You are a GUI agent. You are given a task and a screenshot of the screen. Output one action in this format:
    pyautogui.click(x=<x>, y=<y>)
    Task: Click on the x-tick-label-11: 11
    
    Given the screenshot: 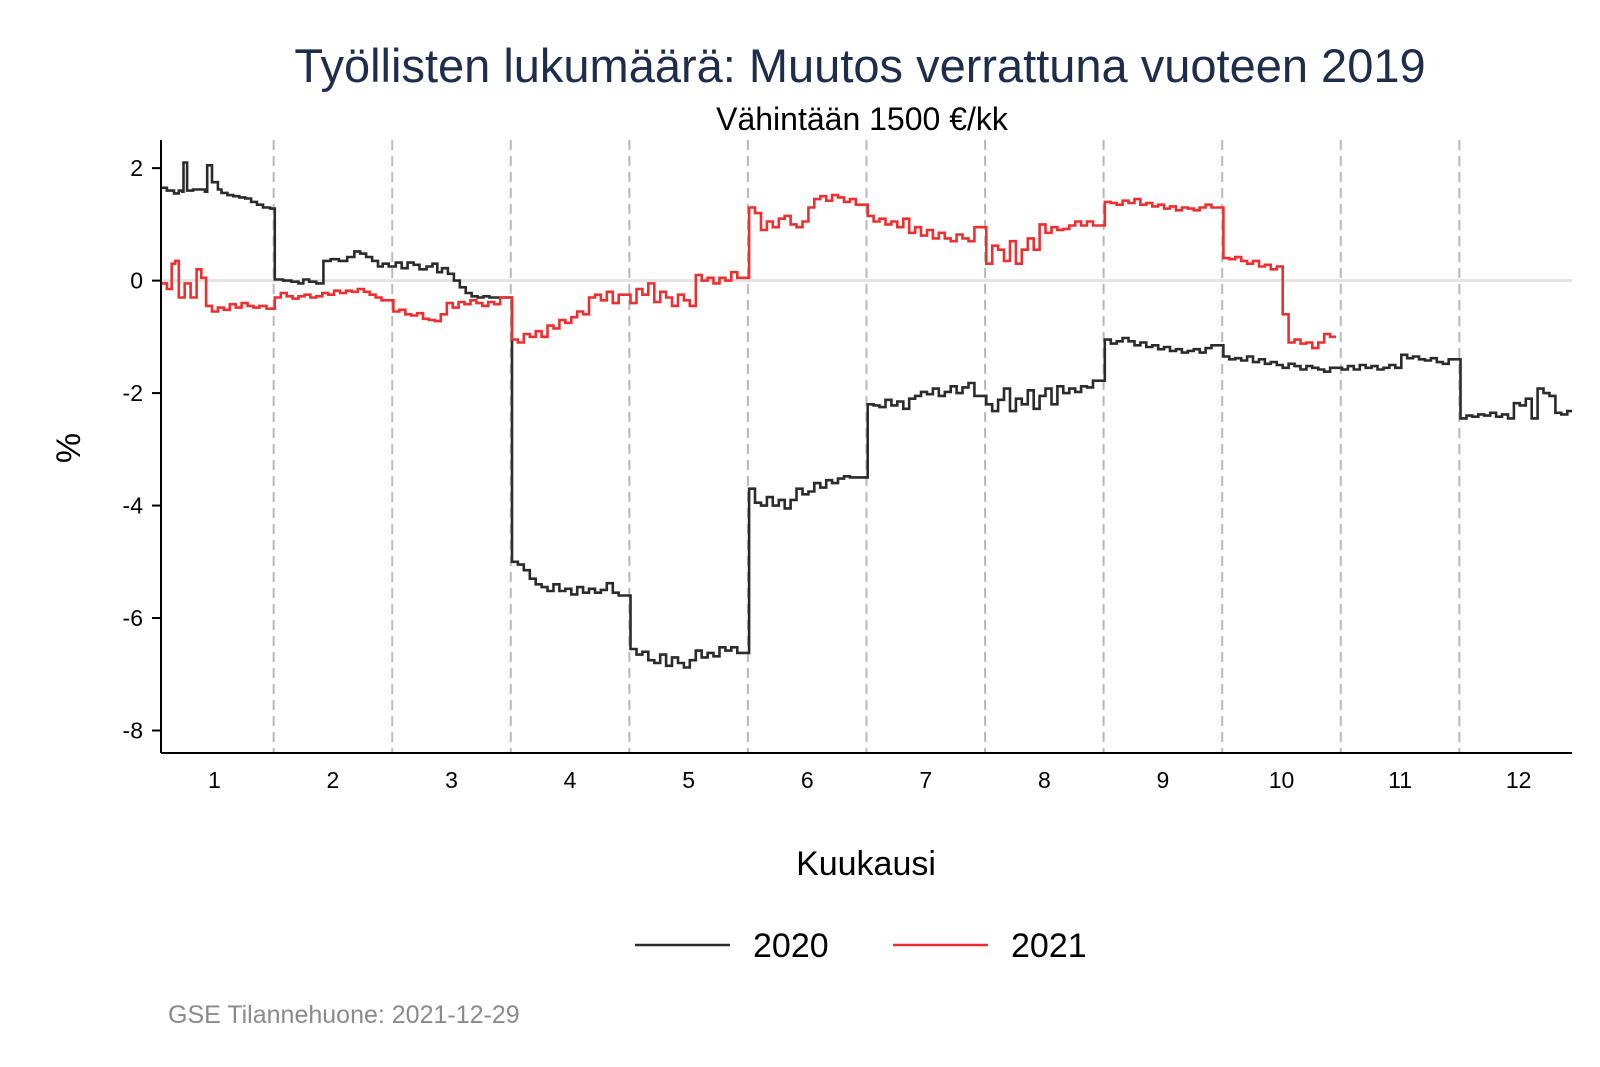 What is the action you would take?
    pyautogui.click(x=1400, y=780)
    